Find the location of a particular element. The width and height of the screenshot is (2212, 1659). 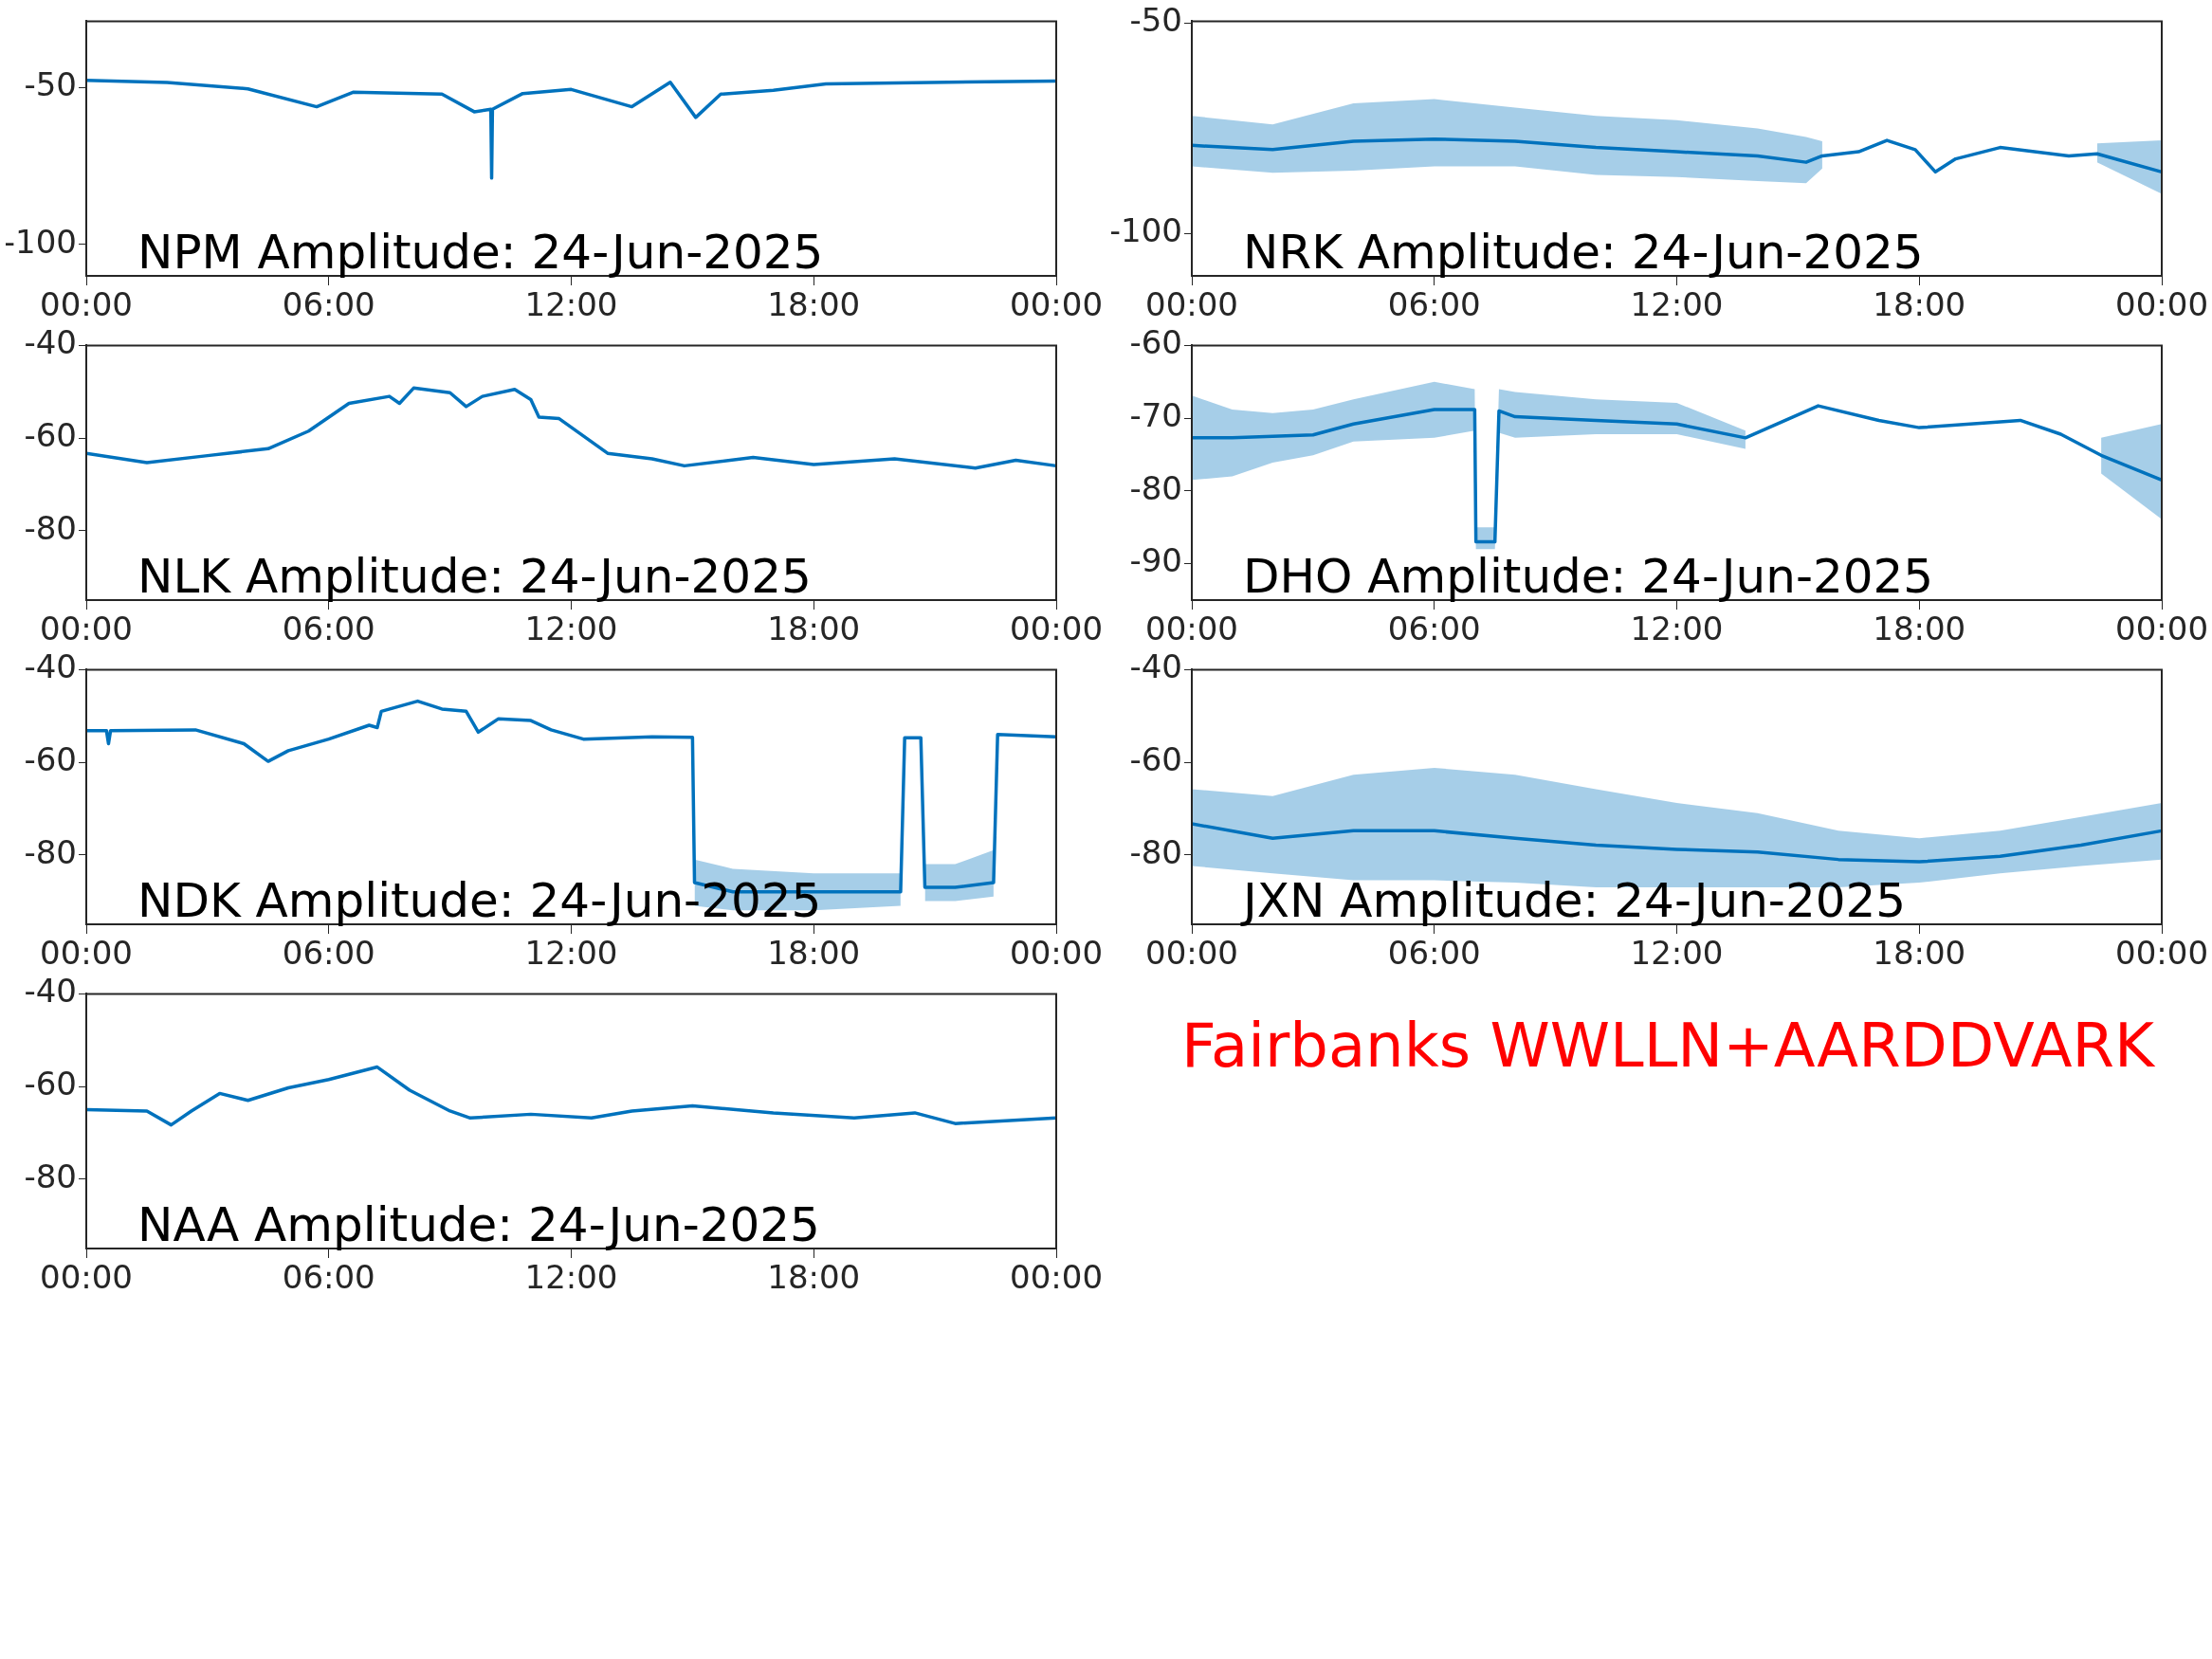

text: DHO Amplitude: 24-Jun-2025 is located at coordinates (1588, 576).